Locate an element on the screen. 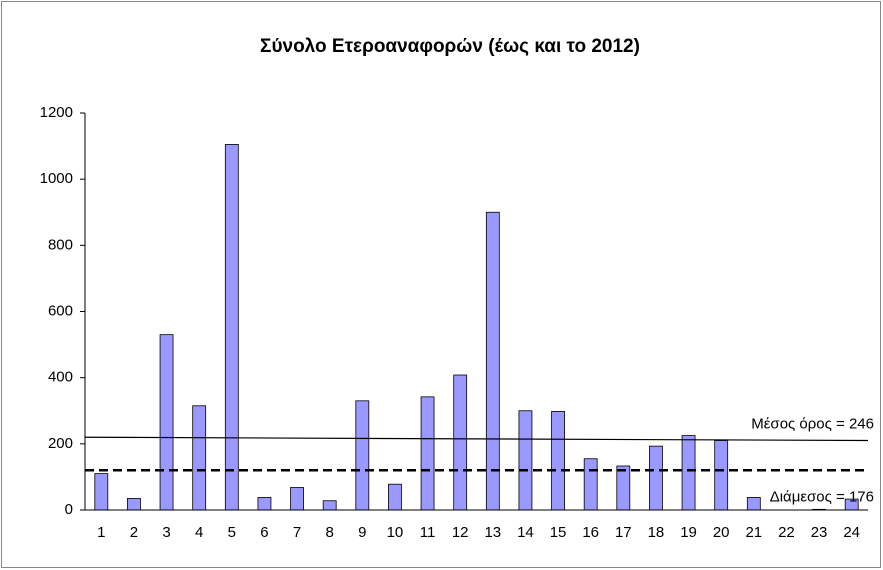 The height and width of the screenshot is (570, 883). reference-line is located at coordinates (476, 439).